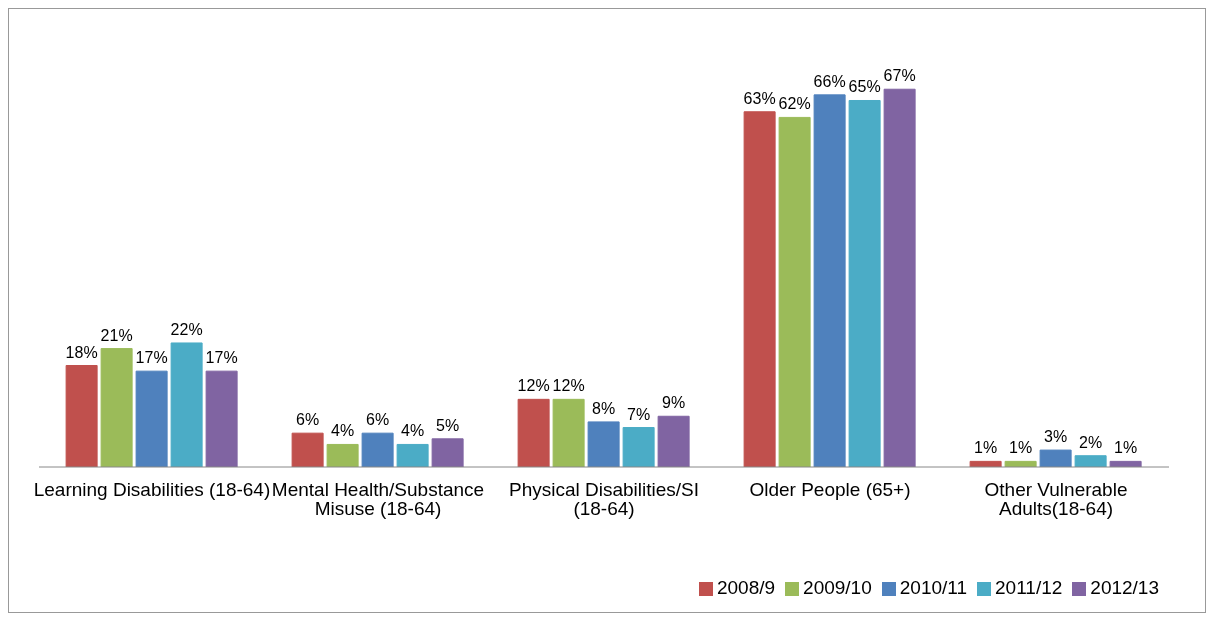 The width and height of the screenshot is (1214, 621). Describe the element at coordinates (1029, 587) in the screenshot. I see `legend-label: 2011/12` at that location.